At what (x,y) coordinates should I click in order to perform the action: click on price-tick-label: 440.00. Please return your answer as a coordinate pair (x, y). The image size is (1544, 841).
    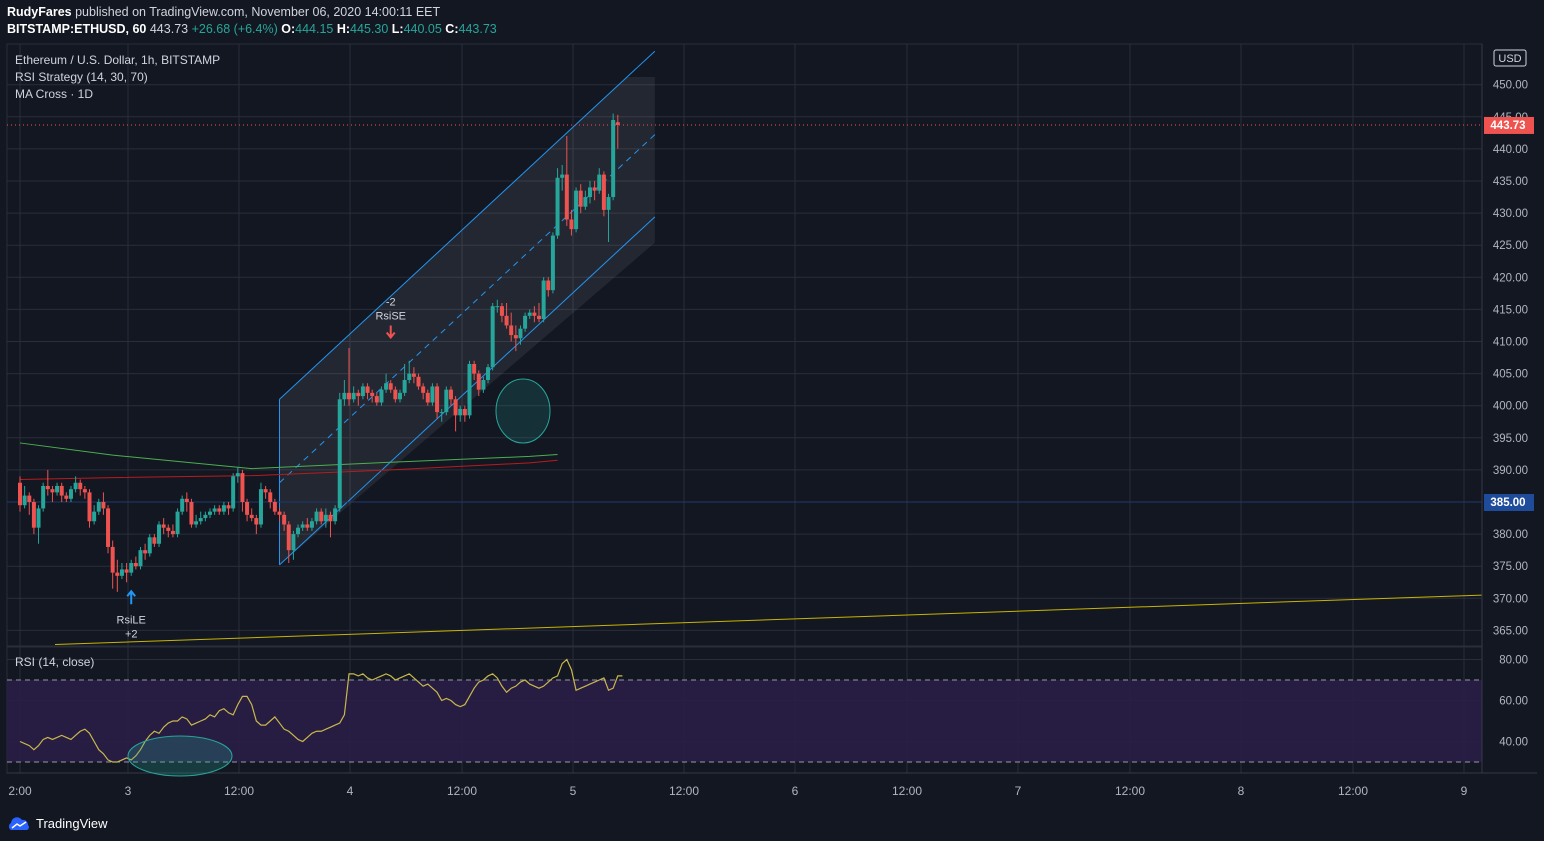
    Looking at the image, I should click on (1510, 150).